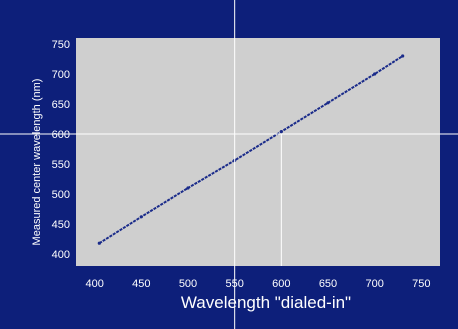  I want to click on y-axis-ticks: 400 450 500 550 600 650 700 750, so click(61, 150).